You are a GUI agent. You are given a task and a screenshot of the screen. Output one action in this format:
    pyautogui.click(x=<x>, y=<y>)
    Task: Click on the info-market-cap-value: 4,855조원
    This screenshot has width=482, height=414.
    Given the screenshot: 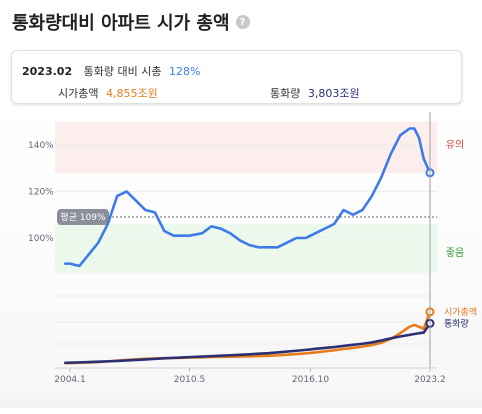 What is the action you would take?
    pyautogui.click(x=131, y=93)
    